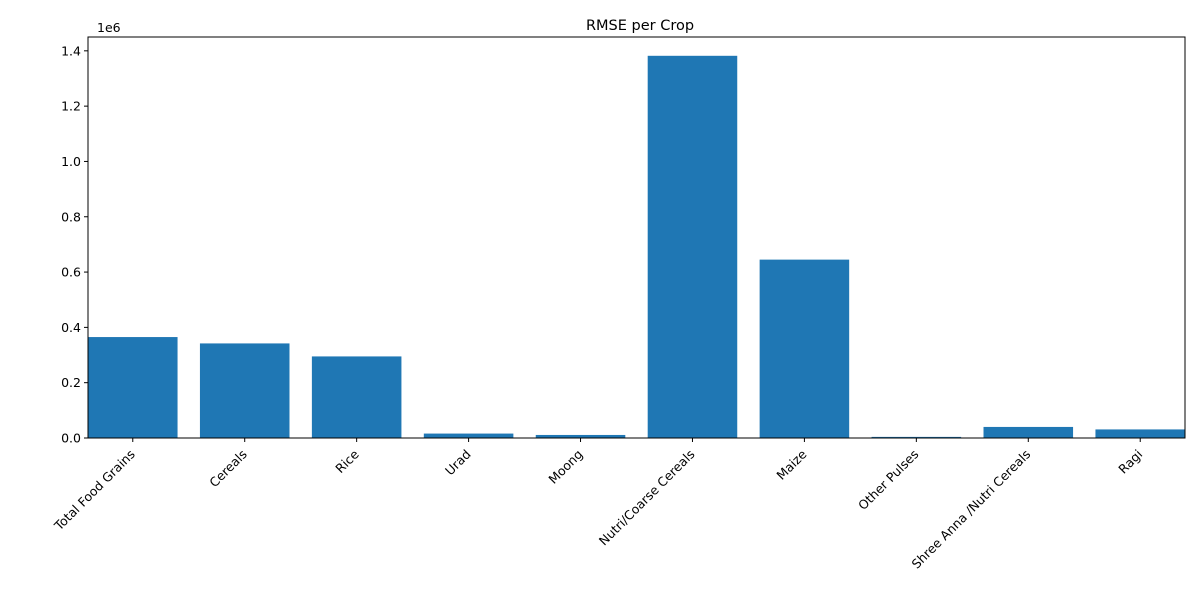  Describe the element at coordinates (347, 461) in the screenshot. I see `x-tick-label-2: Rice` at that location.